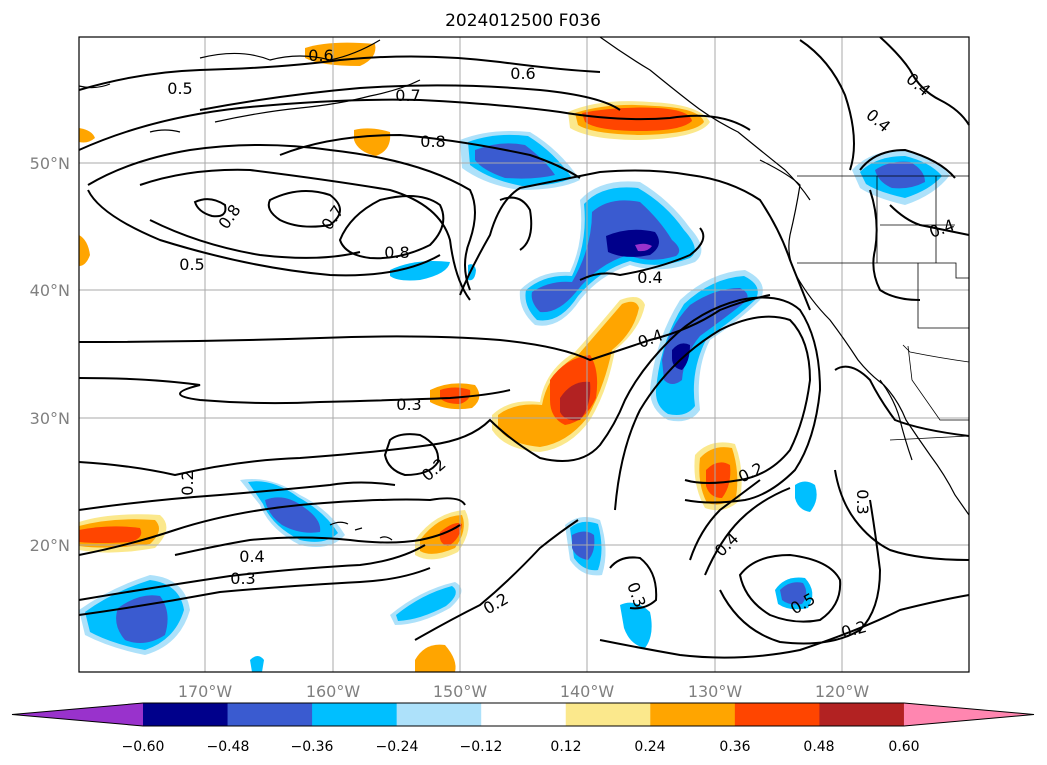 The image size is (1047, 765). Describe the element at coordinates (77, 714) in the screenshot. I see `colorbar-extend-min` at that location.